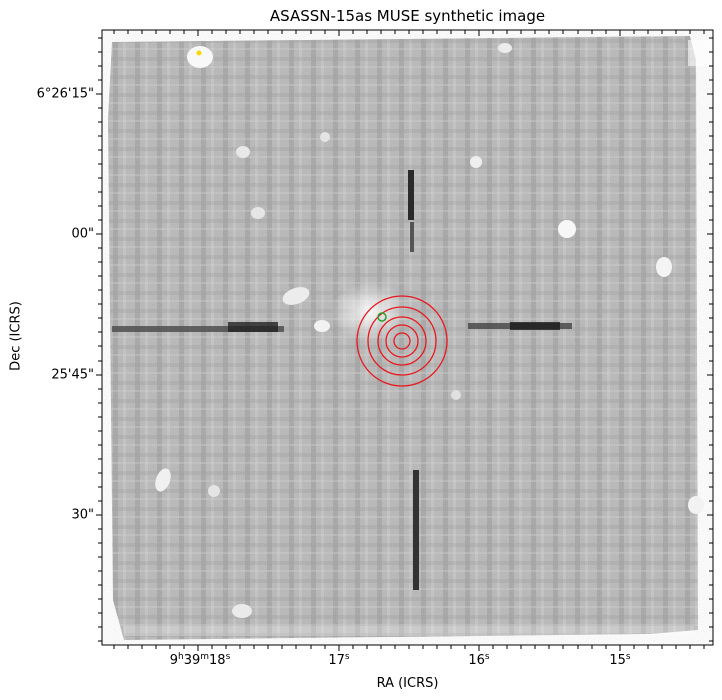 The height and width of the screenshot is (700, 722). What do you see at coordinates (199, 53) in the screenshot?
I see `star-marker` at bounding box center [199, 53].